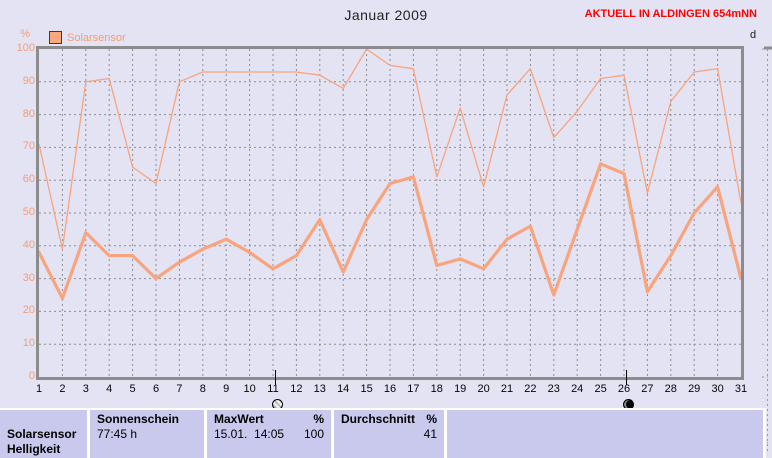  Describe the element at coordinates (389, 434) in the screenshot. I see `table-cell-durchschnitt: Durchschnitt % 41` at that location.